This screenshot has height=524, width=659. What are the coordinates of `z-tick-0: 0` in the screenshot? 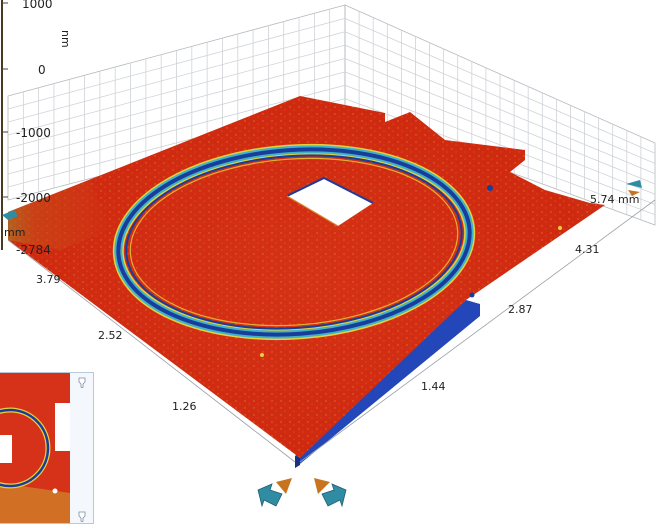 It's located at (42, 70).